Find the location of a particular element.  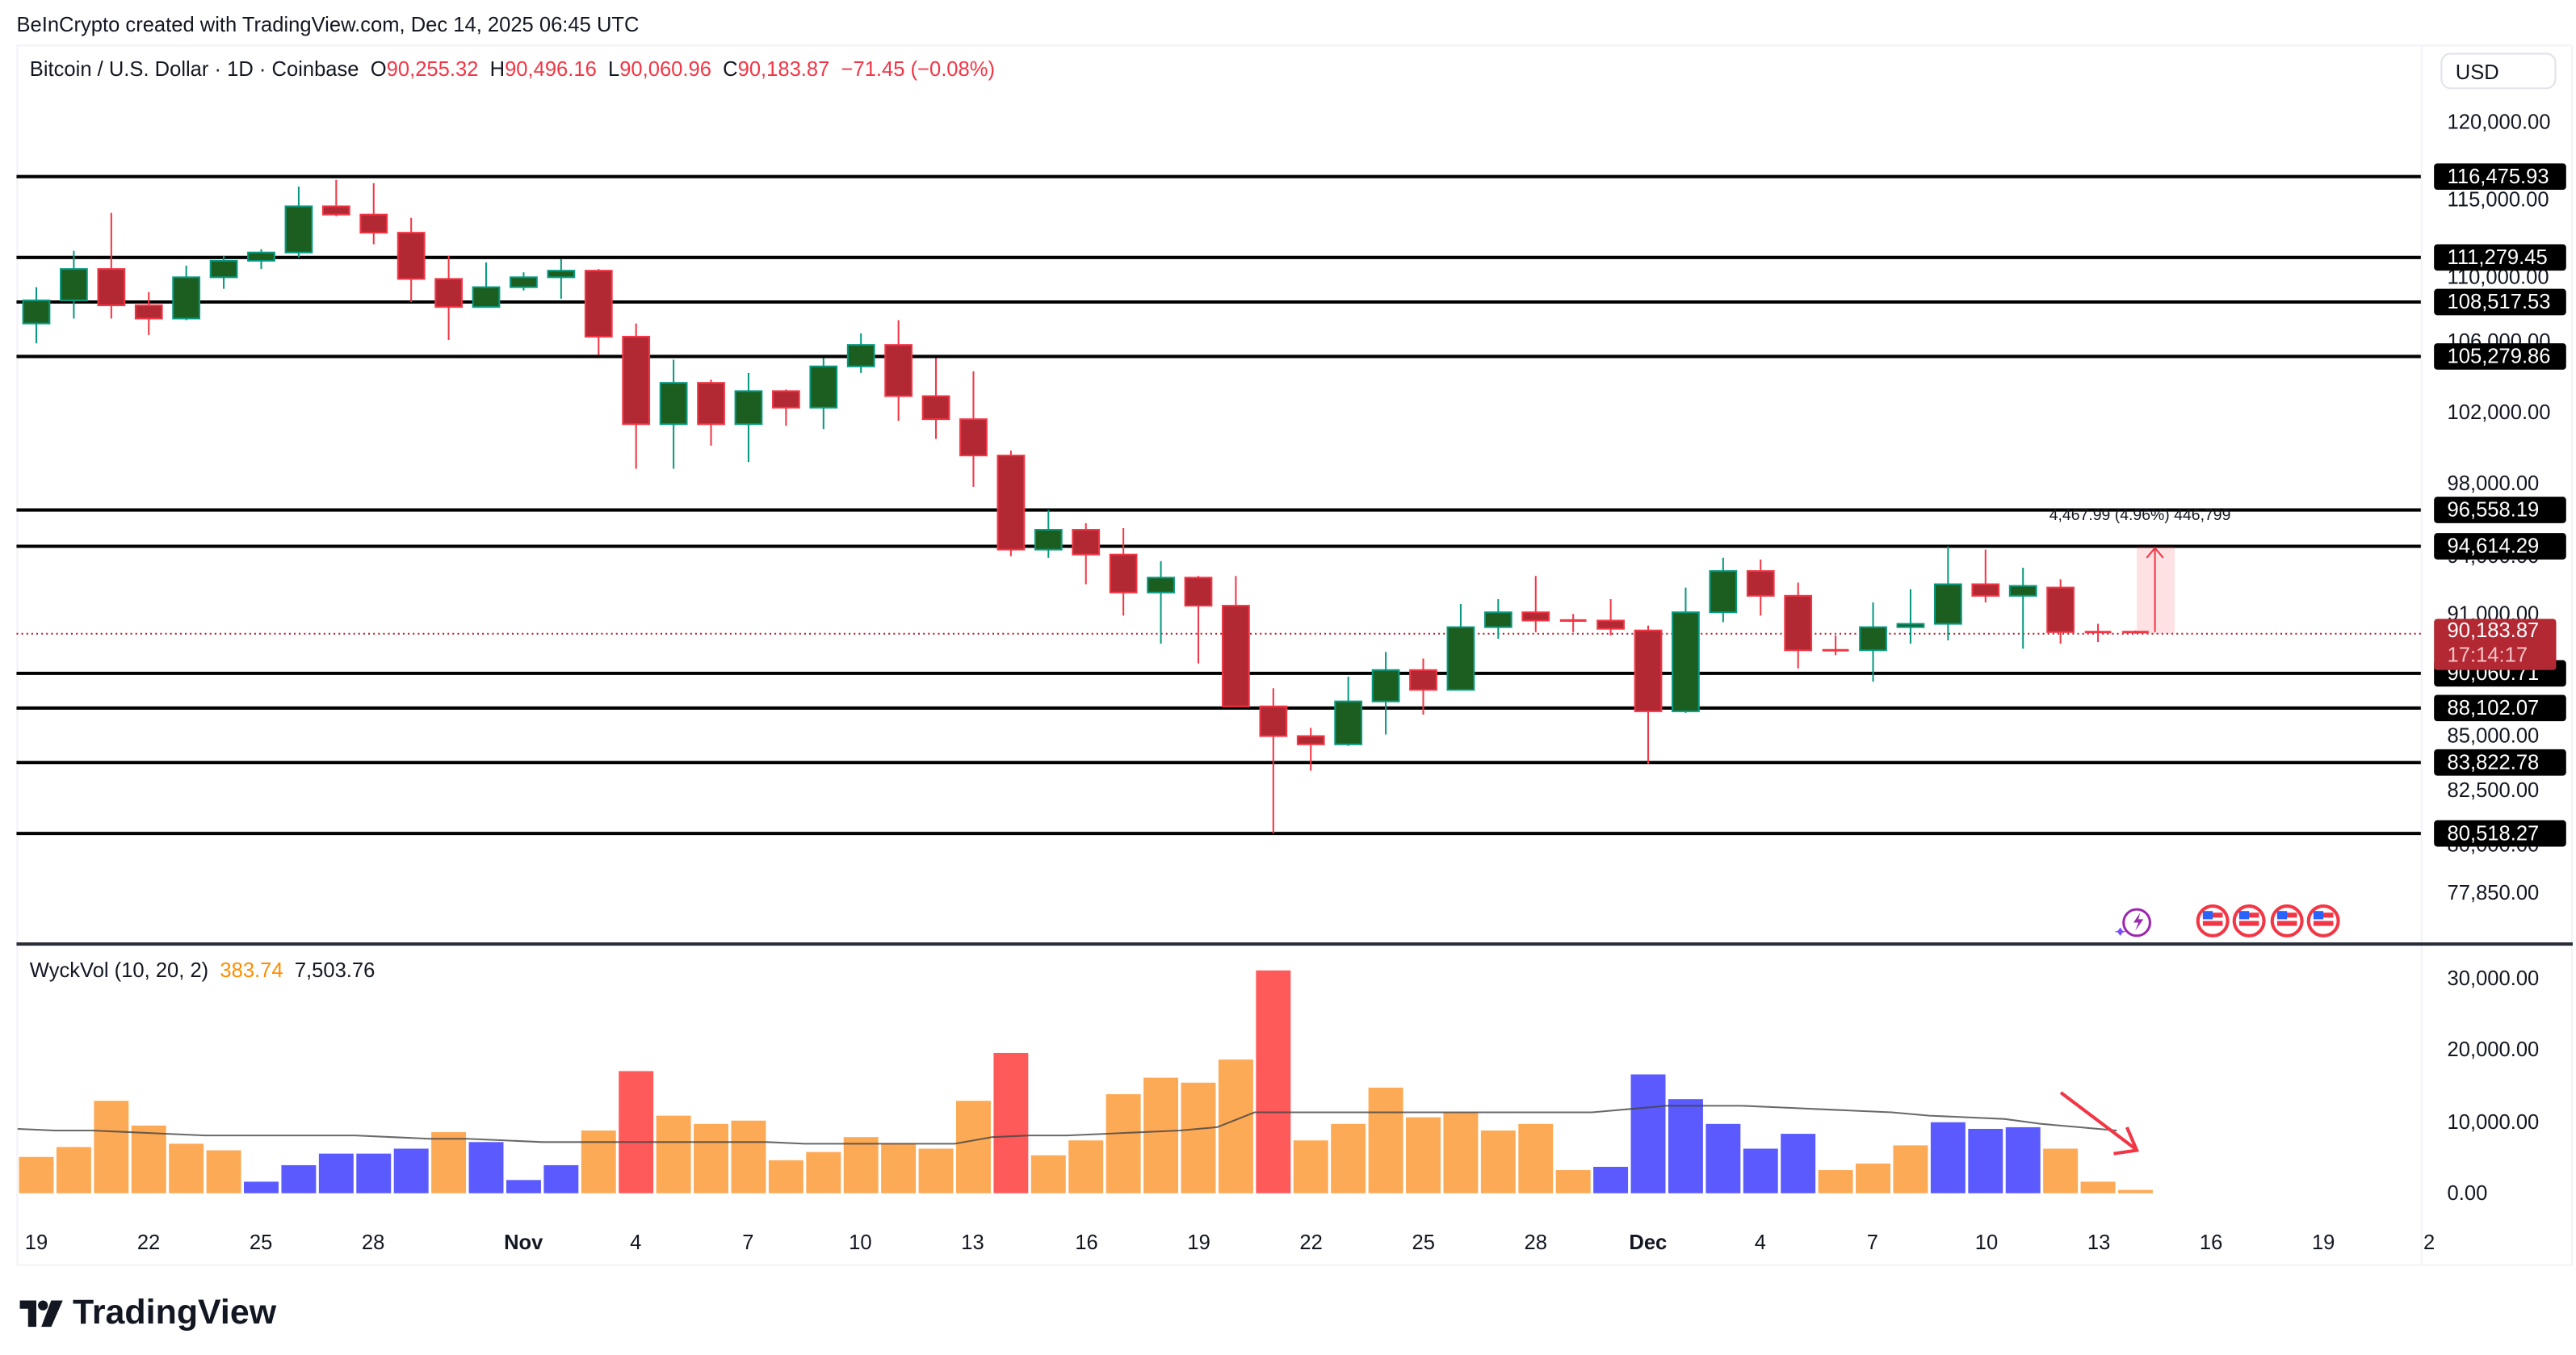

volume-tick-label: 0.00 is located at coordinates (2467, 1193).